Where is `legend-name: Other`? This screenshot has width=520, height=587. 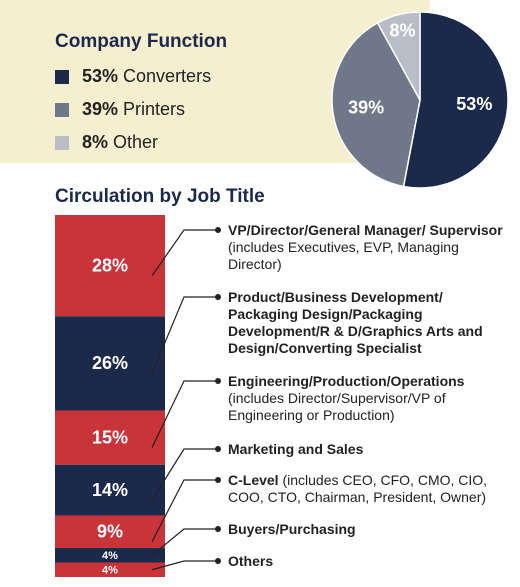 legend-name: Other is located at coordinates (135, 142).